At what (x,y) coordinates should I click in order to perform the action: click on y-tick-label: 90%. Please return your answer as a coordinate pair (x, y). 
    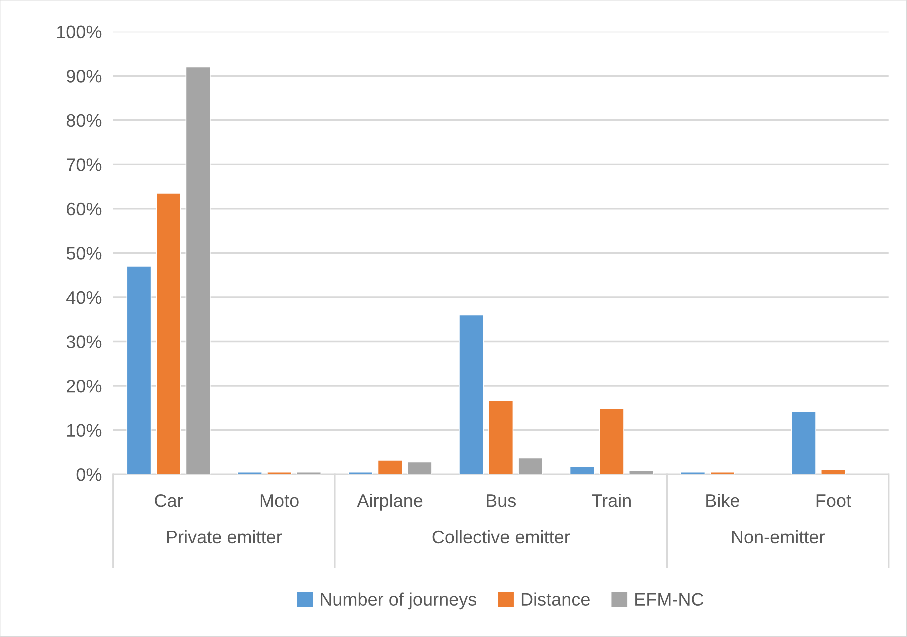
    Looking at the image, I should click on (84, 76).